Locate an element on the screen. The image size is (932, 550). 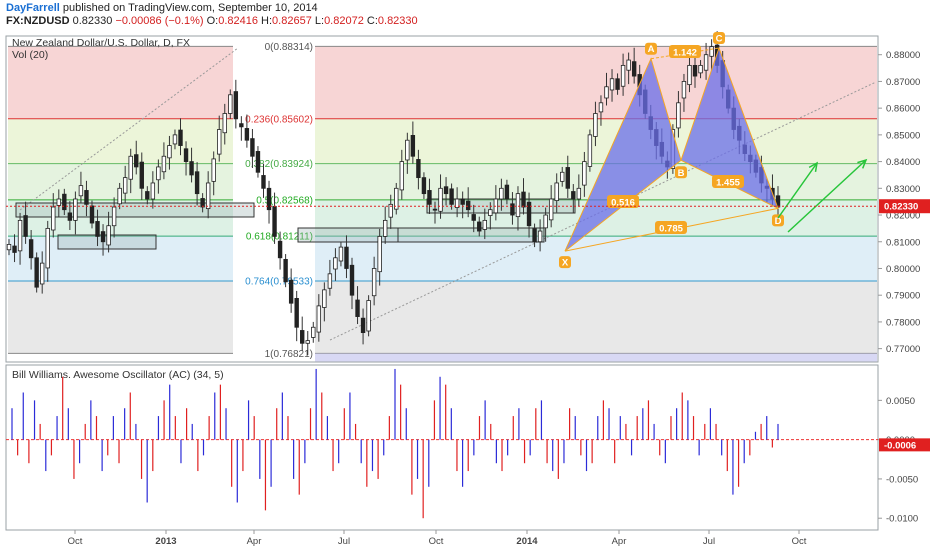
symbol-label: FX:NZDUSD is located at coordinates (38, 21).